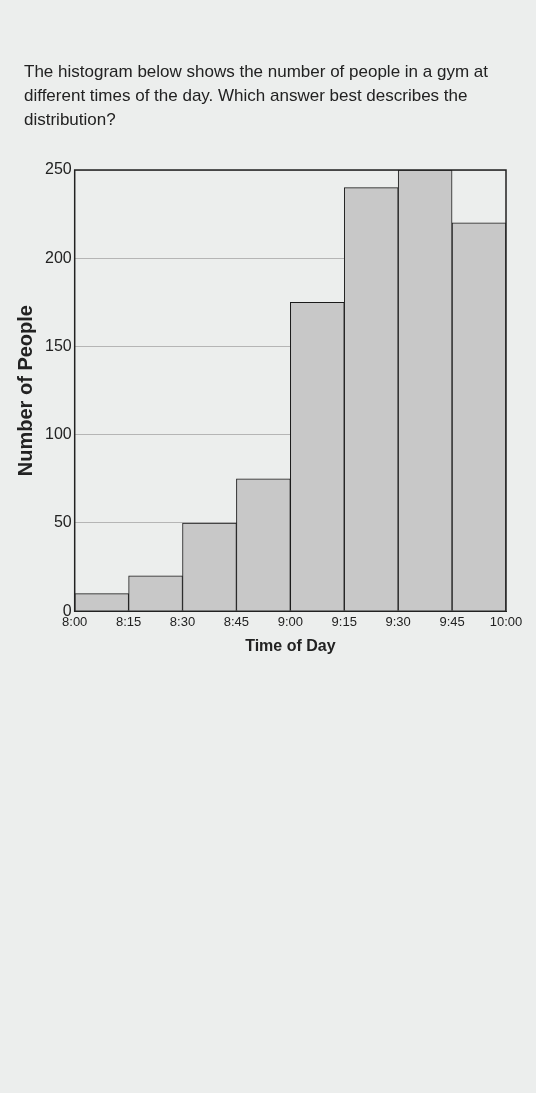  Describe the element at coordinates (24, 391) in the screenshot. I see `y-axis-title: Number of People` at that location.